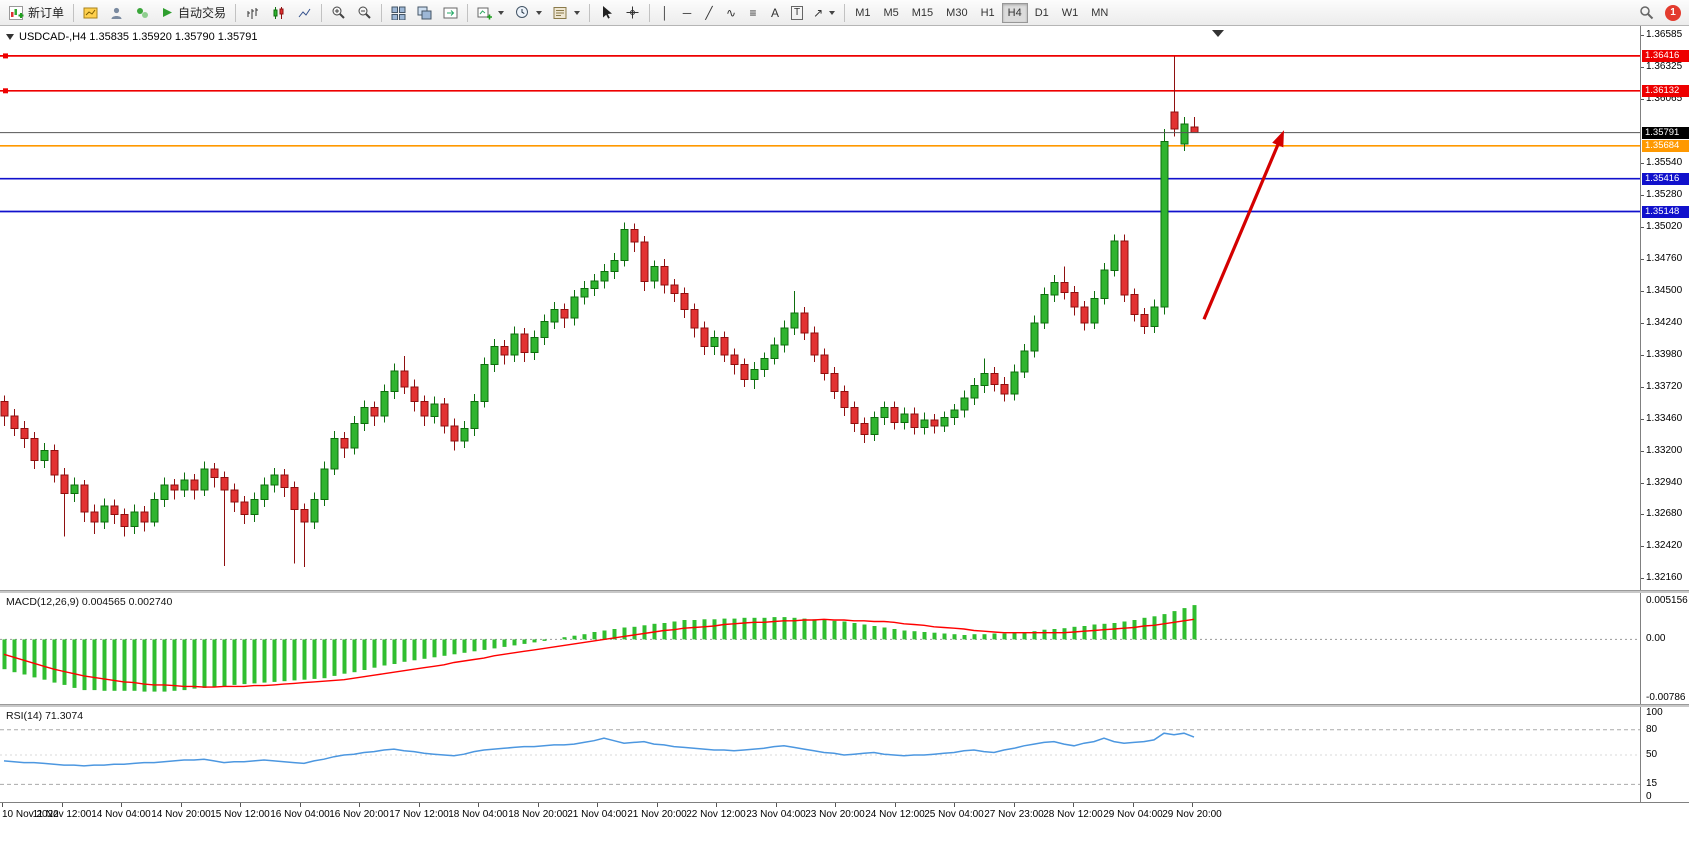  What do you see at coordinates (16, 12) in the screenshot?
I see `new-order-icon` at bounding box center [16, 12].